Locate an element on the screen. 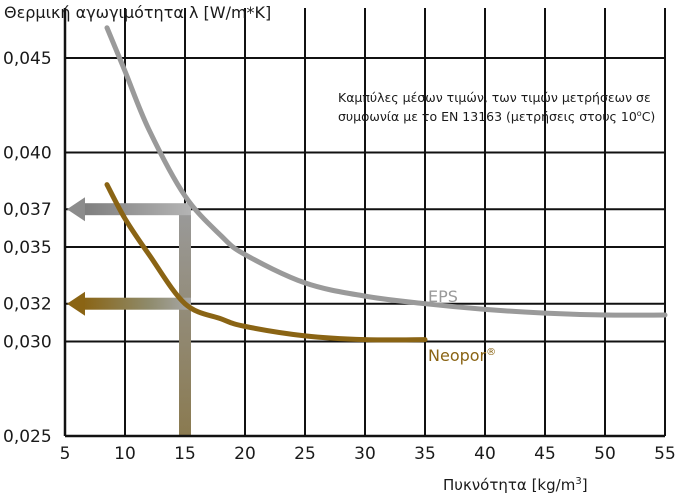 The width and height of the screenshot is (682, 500). y-tick-label: 0,032 is located at coordinates (27, 305).